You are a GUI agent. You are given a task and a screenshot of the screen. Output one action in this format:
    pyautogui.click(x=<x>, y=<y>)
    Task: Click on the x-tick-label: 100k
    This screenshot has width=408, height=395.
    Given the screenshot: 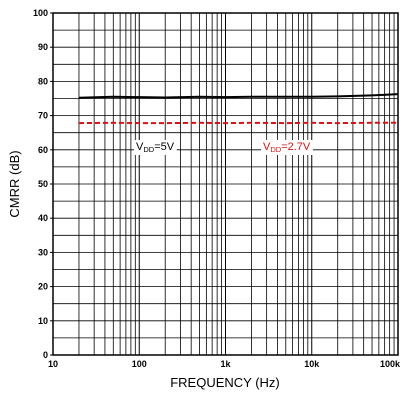 What is the action you would take?
    pyautogui.click(x=390, y=364)
    